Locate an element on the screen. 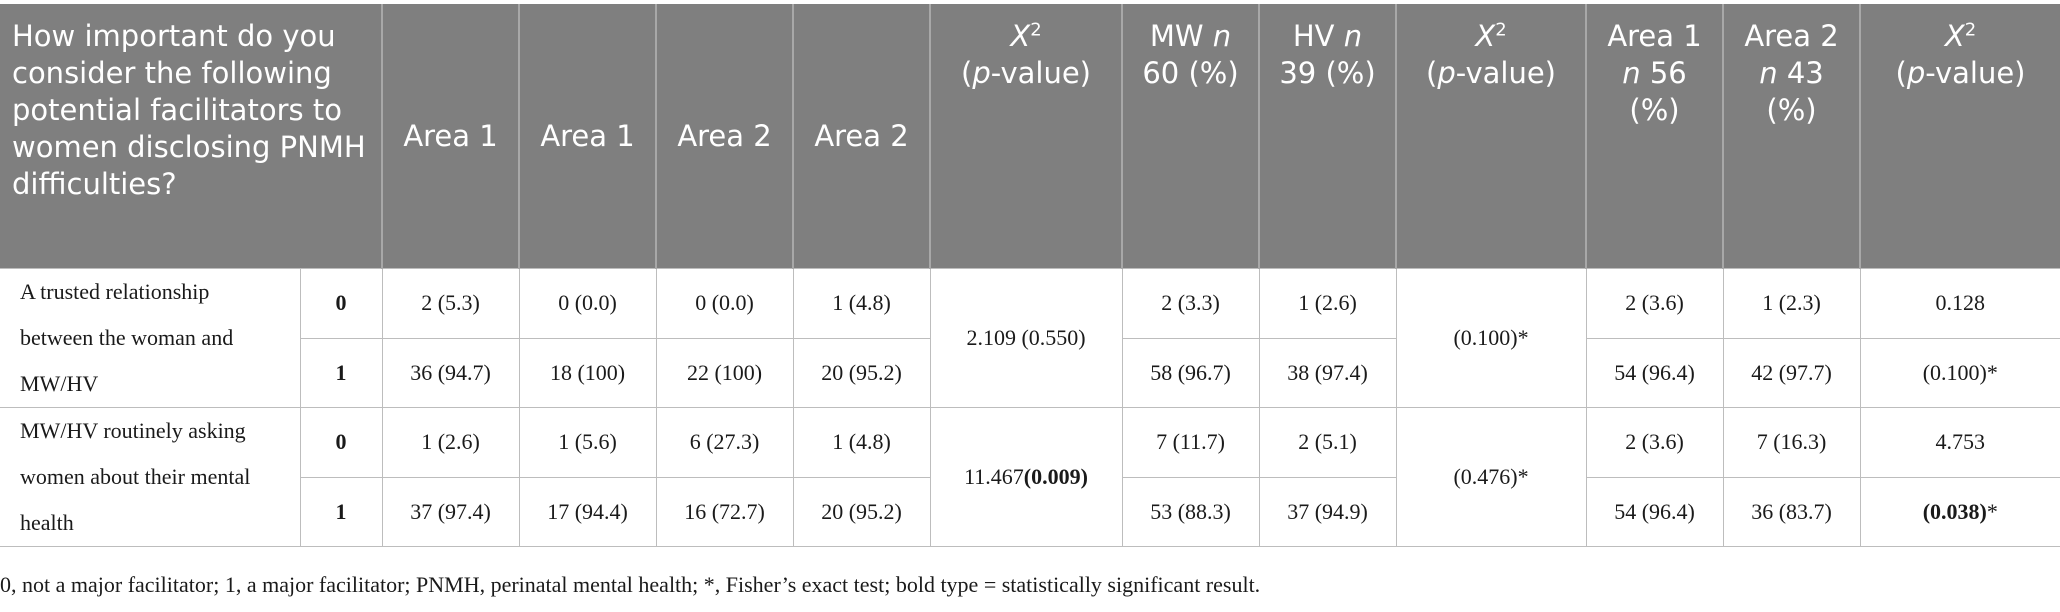 This screenshot has width=2060, height=612. area1-a-cell: 2 (5.3) is located at coordinates (450, 303).